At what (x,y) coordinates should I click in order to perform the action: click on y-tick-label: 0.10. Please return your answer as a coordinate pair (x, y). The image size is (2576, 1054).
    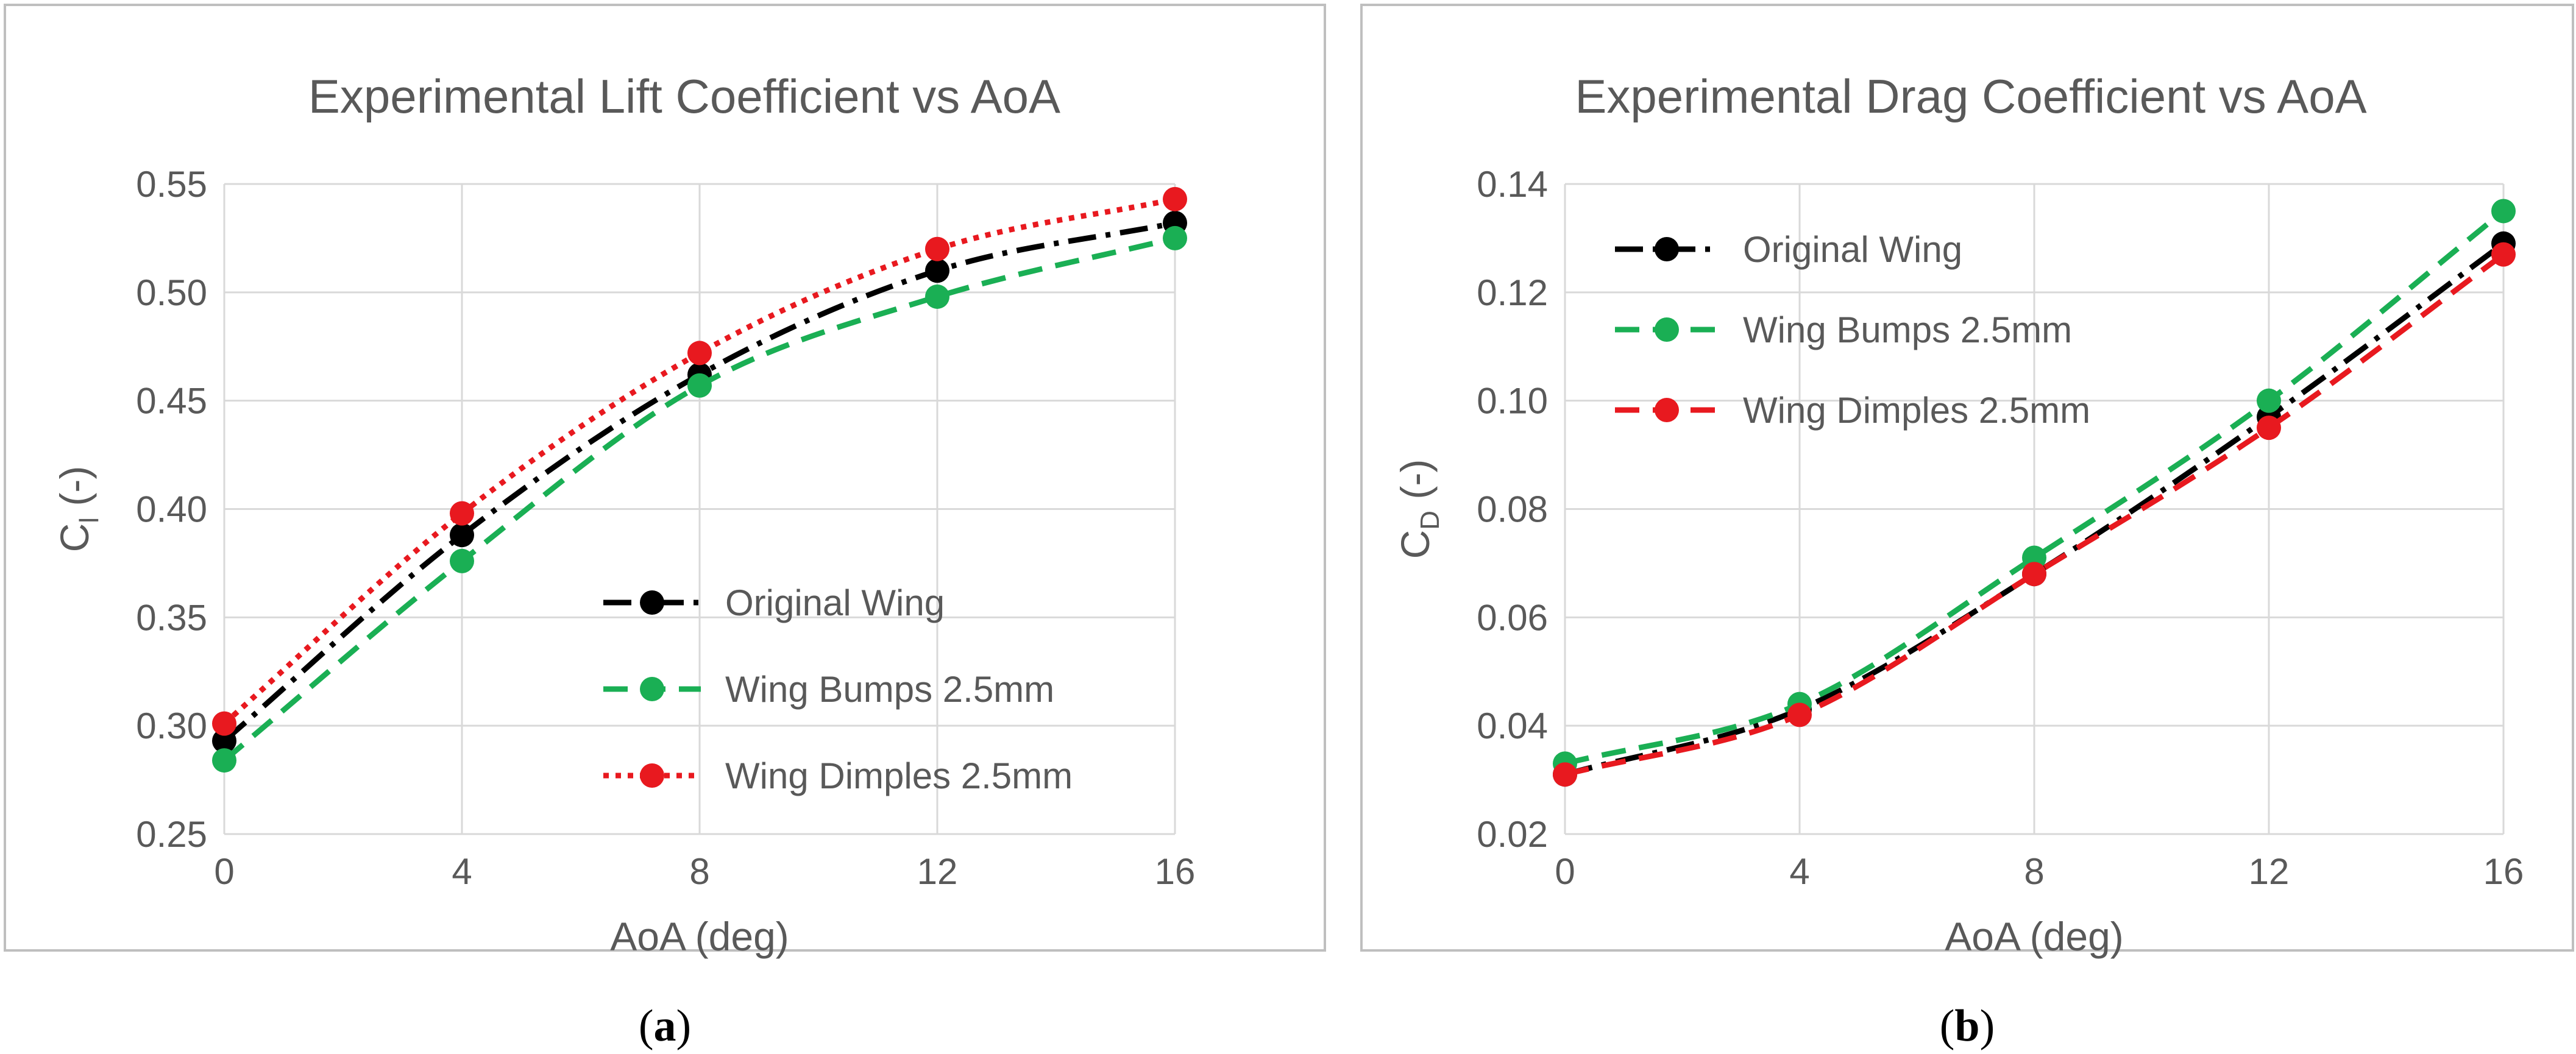
    Looking at the image, I should click on (1513, 401).